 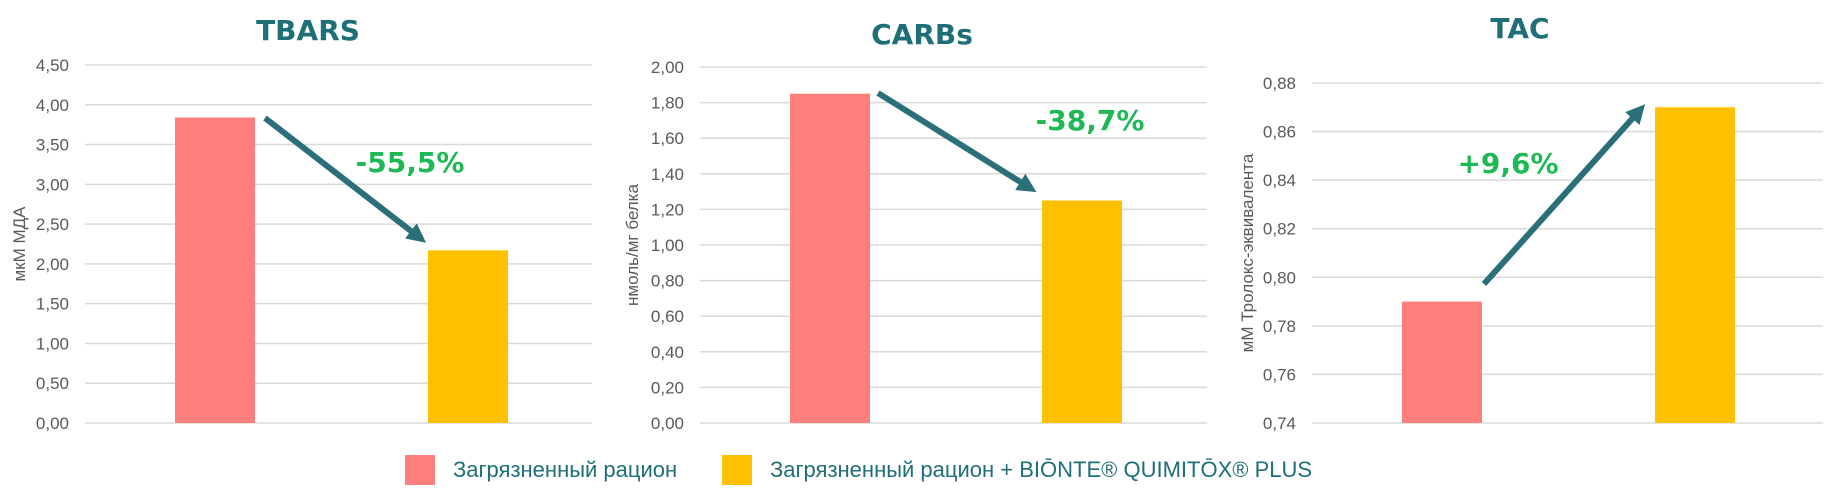 I want to click on y-tick-label: 0,50, so click(x=52, y=383).